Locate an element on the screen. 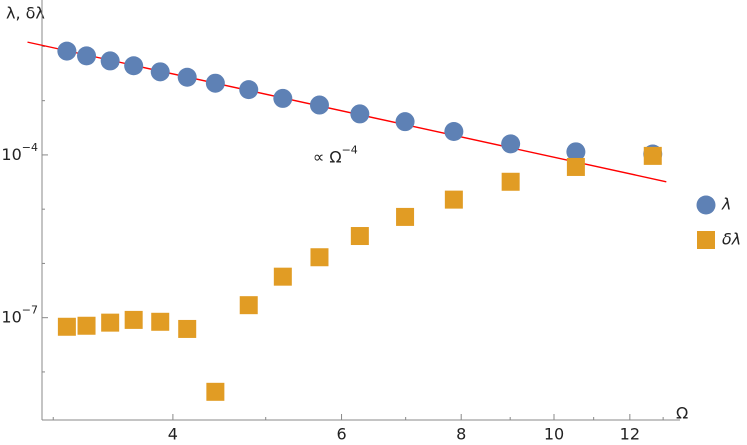 The height and width of the screenshot is (445, 747). y-tick-exp: −4 is located at coordinates (30, 147).